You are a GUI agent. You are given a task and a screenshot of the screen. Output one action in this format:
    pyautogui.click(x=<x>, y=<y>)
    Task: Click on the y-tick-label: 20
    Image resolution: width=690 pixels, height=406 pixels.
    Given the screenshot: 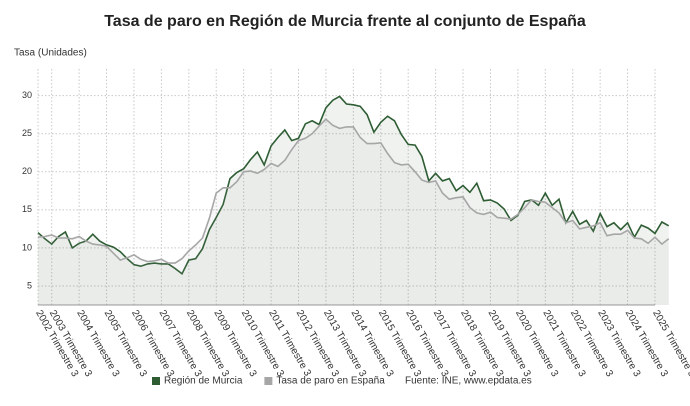 What is the action you would take?
    pyautogui.click(x=27, y=171)
    